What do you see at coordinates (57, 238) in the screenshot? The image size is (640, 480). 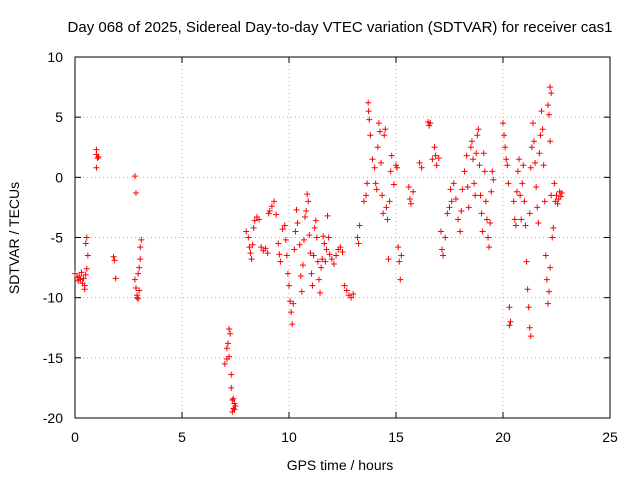 I see `y-tick-label: -5` at bounding box center [57, 238].